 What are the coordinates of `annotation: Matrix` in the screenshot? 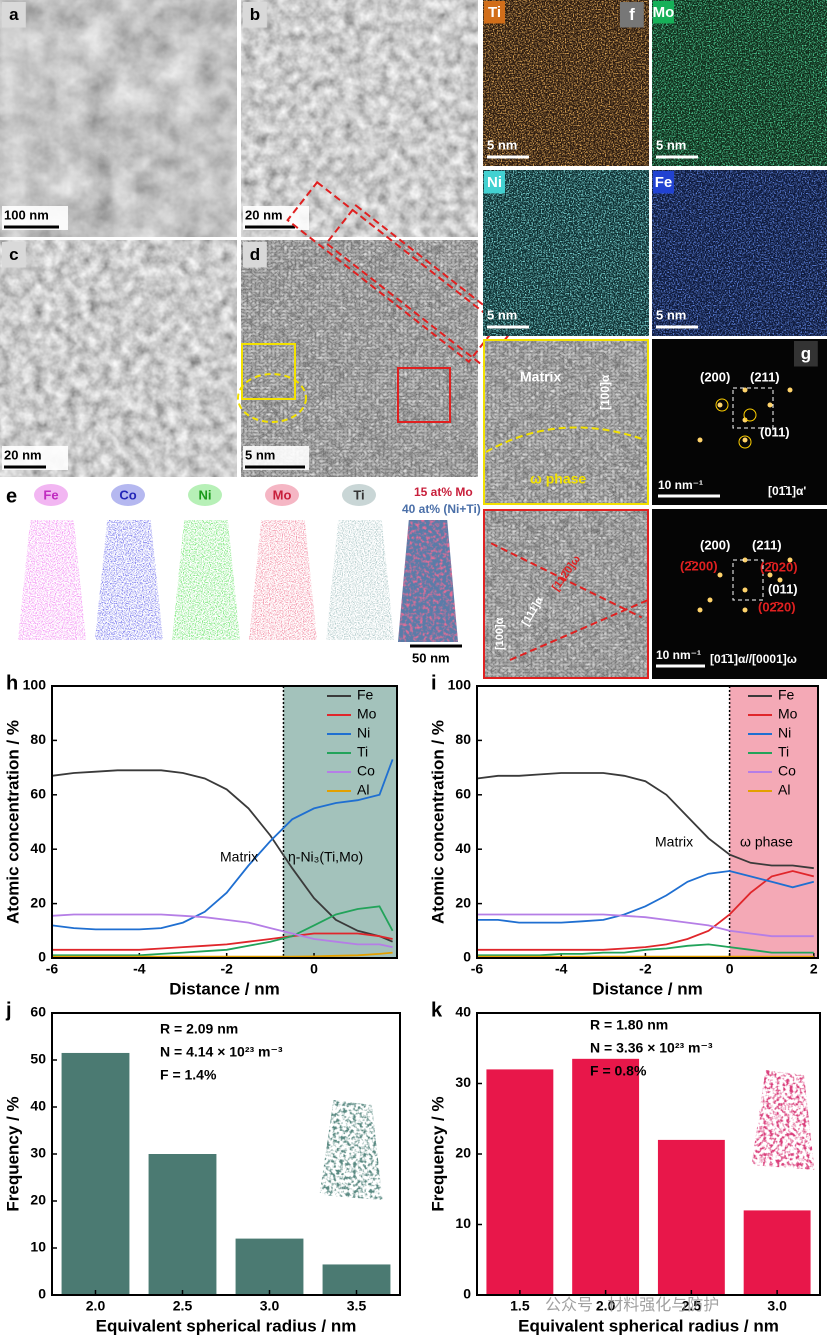 It's located at (674, 842).